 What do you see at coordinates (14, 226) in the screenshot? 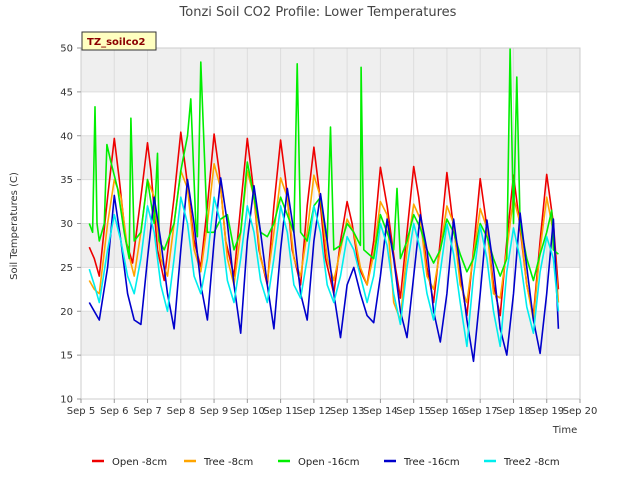
I see `y-axis-label: Soil Temperatures (C)` at bounding box center [14, 226].